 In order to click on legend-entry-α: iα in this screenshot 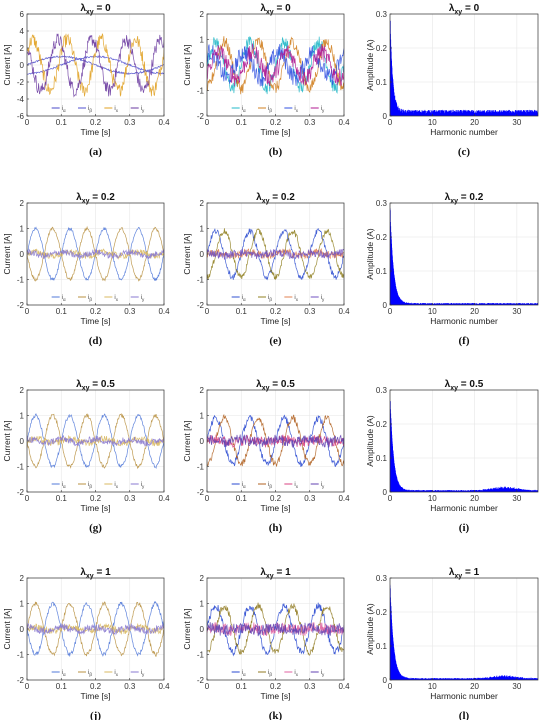, I will do `click(64, 485)`.